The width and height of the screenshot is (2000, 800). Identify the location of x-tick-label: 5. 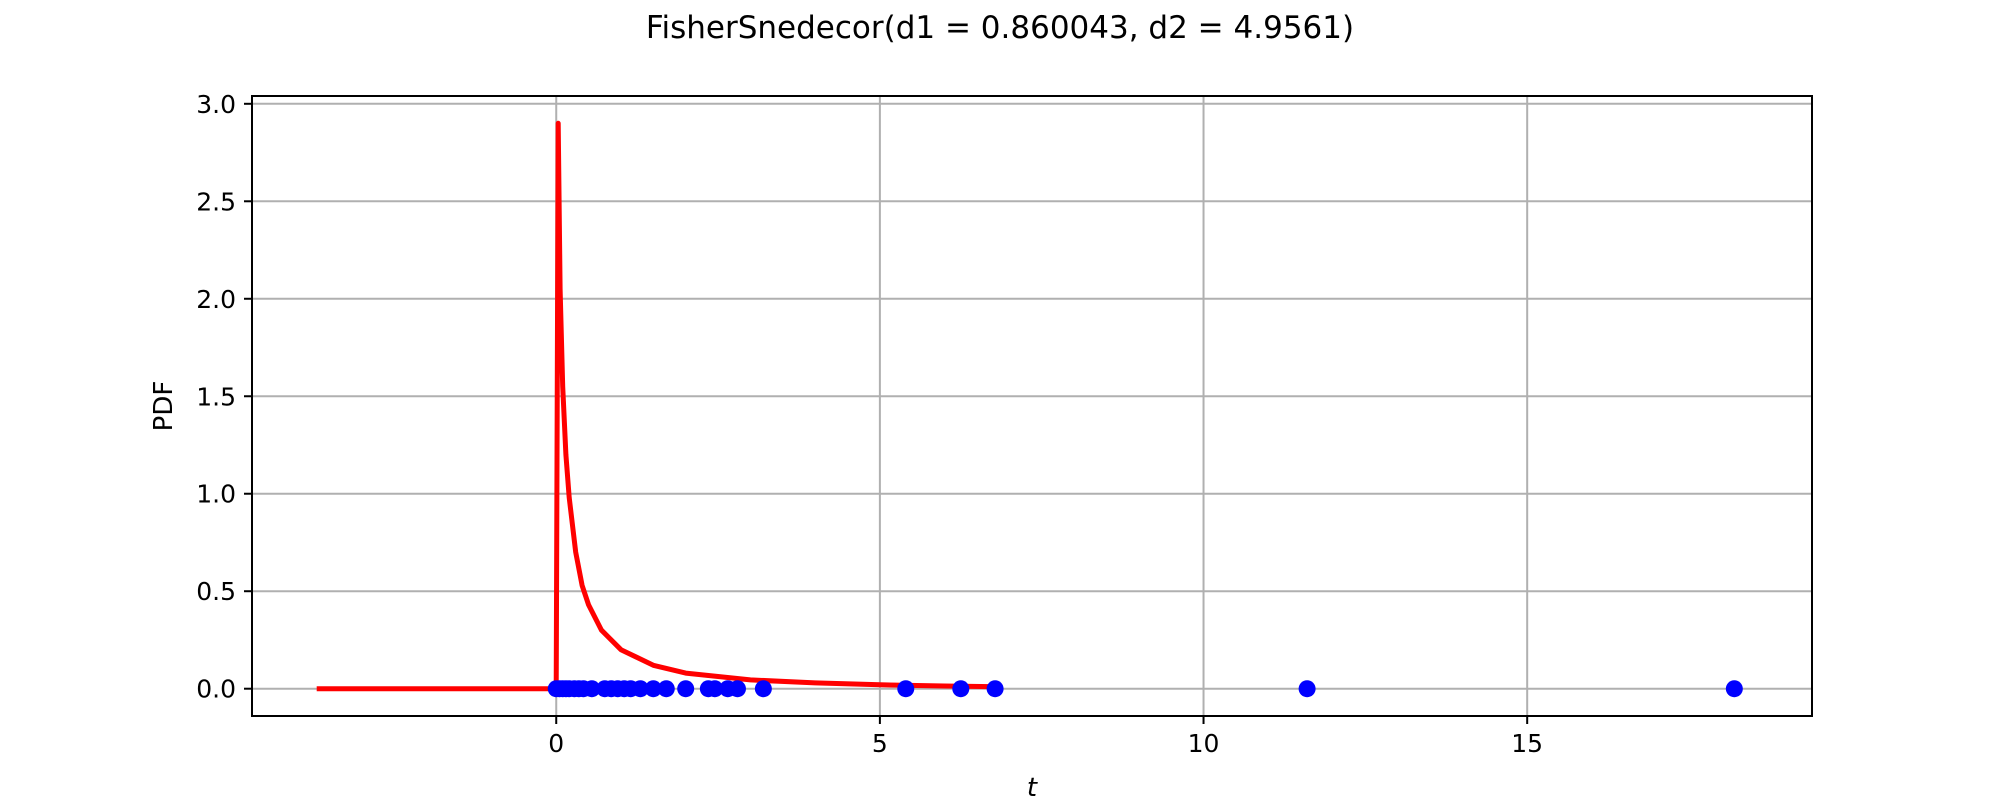
(880, 743).